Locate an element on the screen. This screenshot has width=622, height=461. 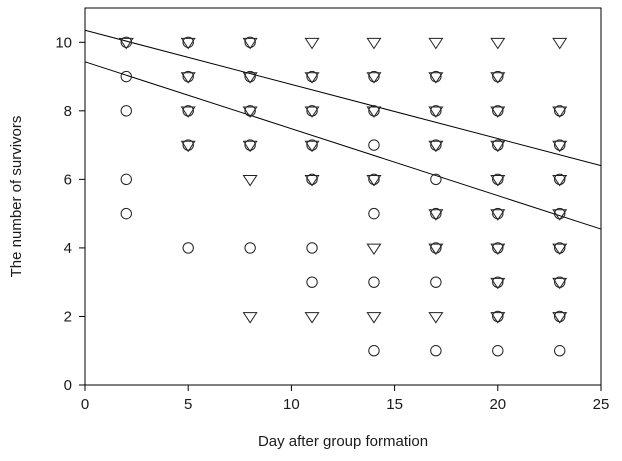
y-tick-label: 2 is located at coordinates (68, 316).